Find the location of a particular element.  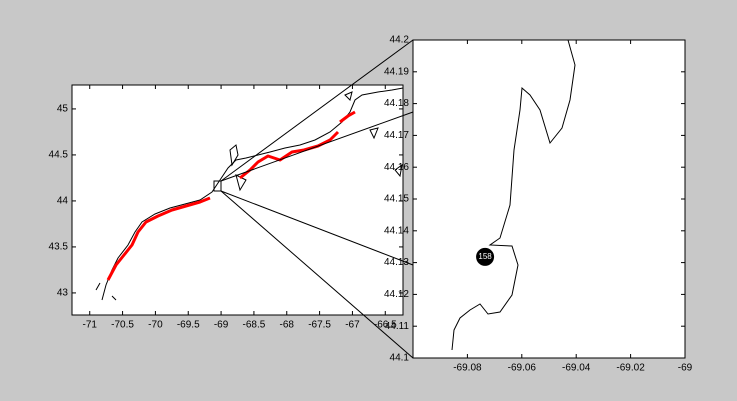

x-tick-label: -69.02 is located at coordinates (630, 368).